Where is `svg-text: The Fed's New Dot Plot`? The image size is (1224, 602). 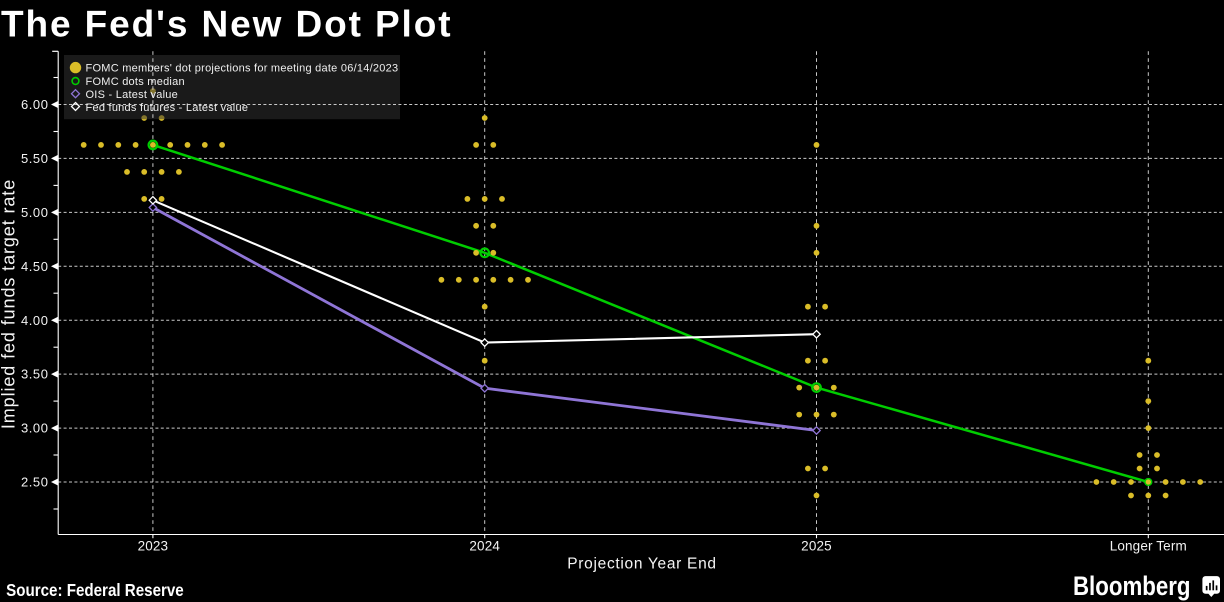 svg-text: The Fed's New Dot Plot is located at coordinates (226, 24).